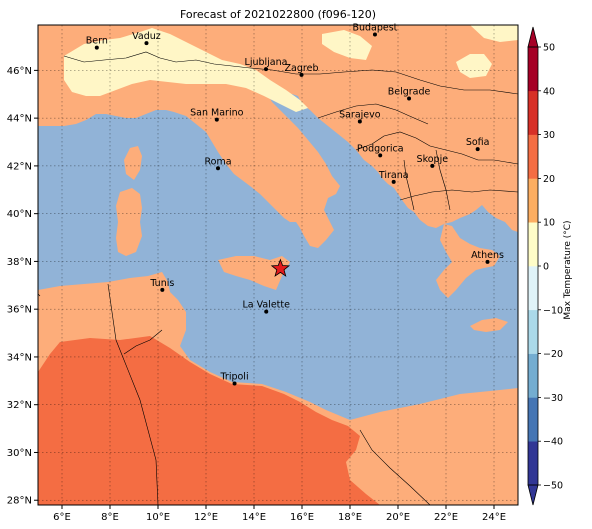 The image size is (592, 529). What do you see at coordinates (568, 270) in the screenshot?
I see `colorbar-label: Max Temperature (°C)` at bounding box center [568, 270].